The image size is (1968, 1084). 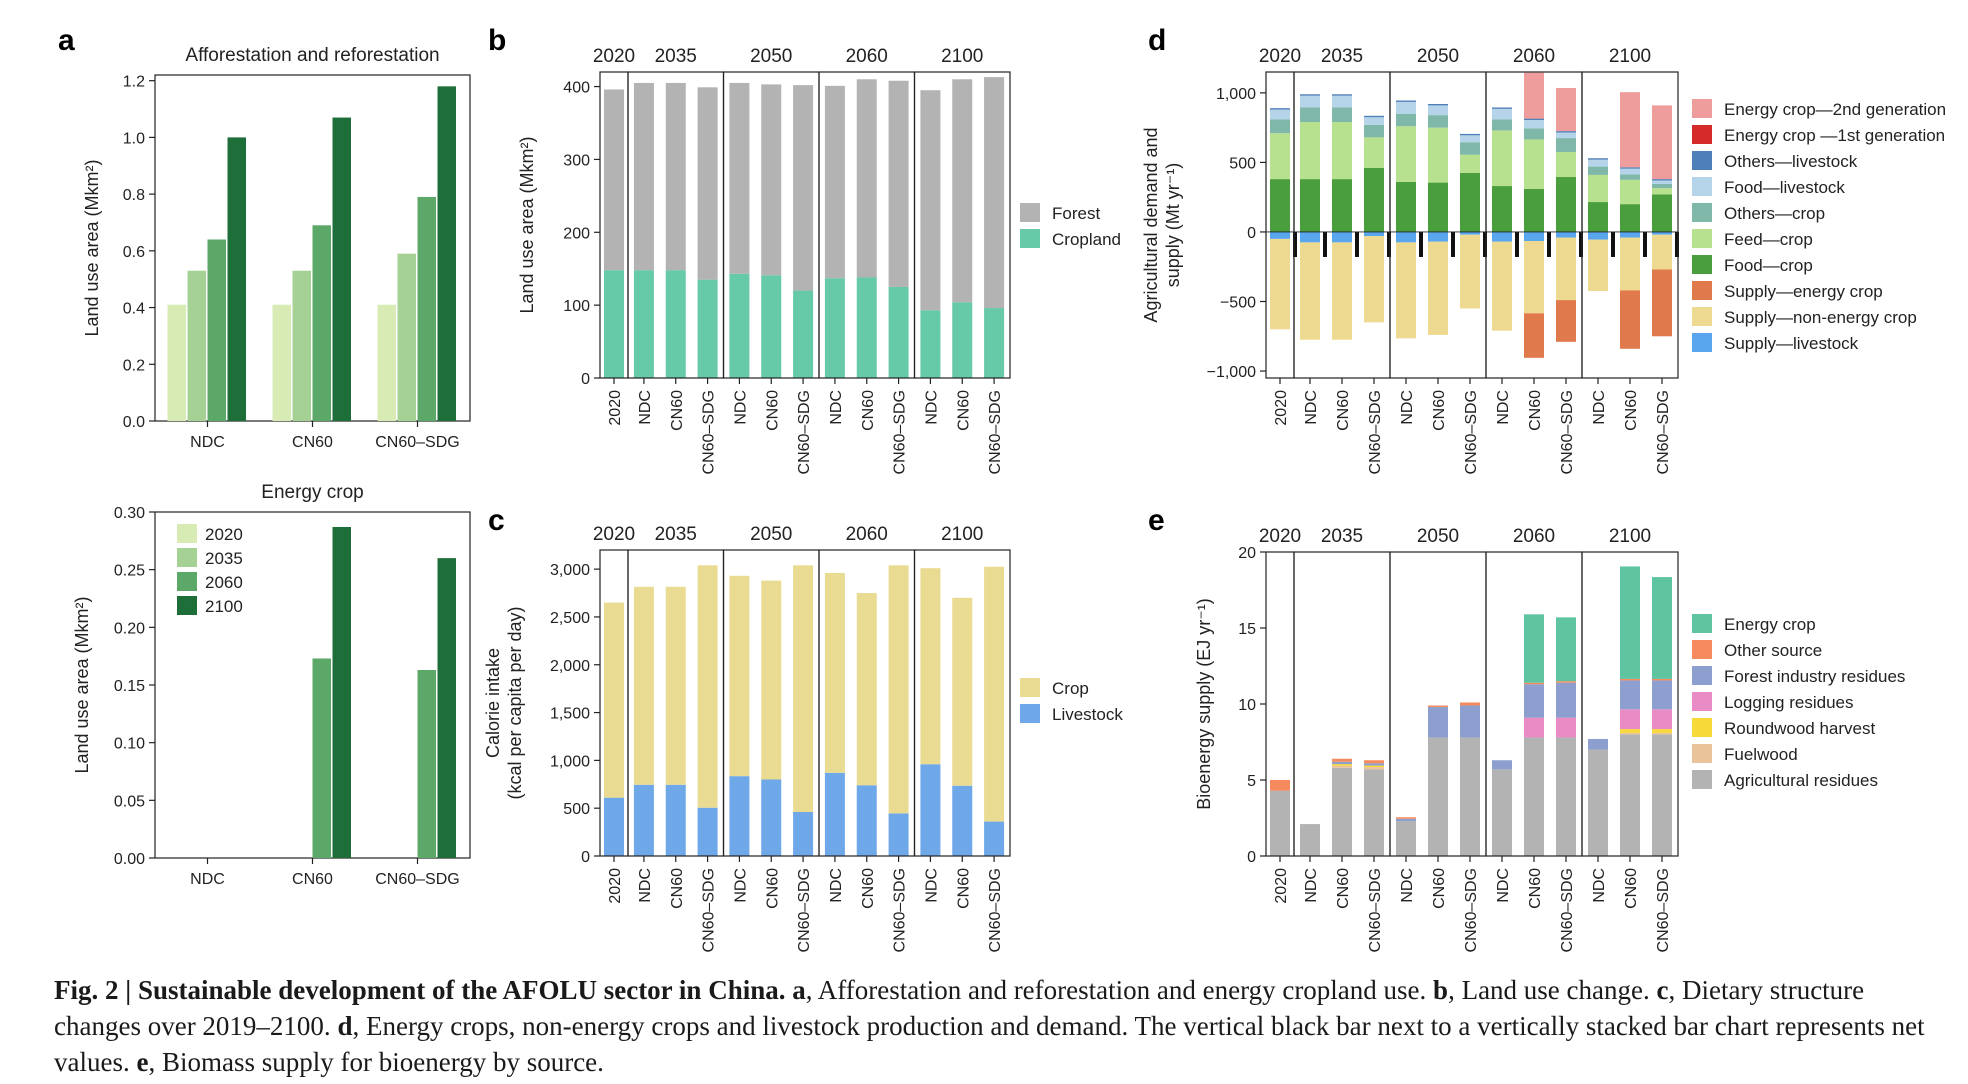 What do you see at coordinates (585, 857) in the screenshot?
I see `chart-c-ytick-label-0: 0` at bounding box center [585, 857].